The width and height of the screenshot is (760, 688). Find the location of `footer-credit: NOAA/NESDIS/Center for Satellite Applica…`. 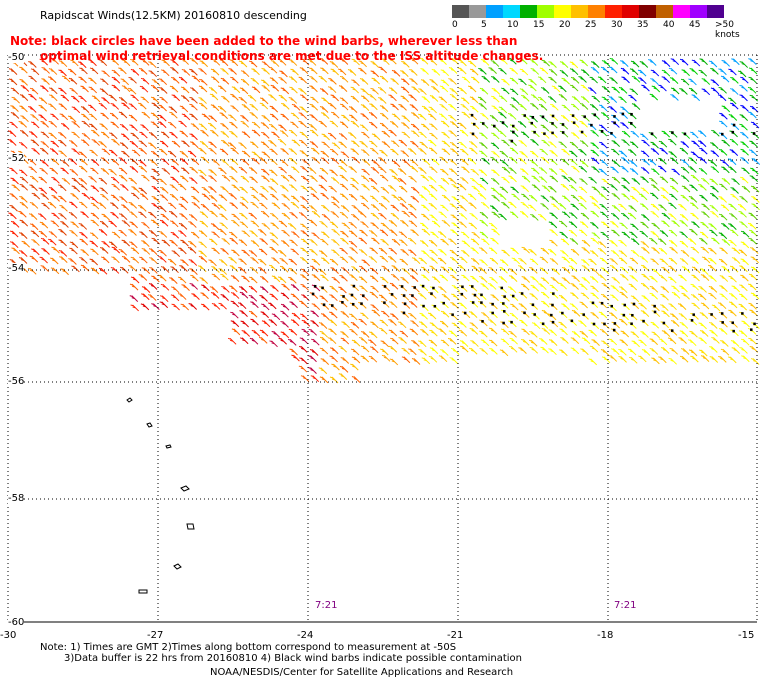

footer-credit: NOAA/NESDIS/Center for Satellite Applica… is located at coordinates (362, 672).